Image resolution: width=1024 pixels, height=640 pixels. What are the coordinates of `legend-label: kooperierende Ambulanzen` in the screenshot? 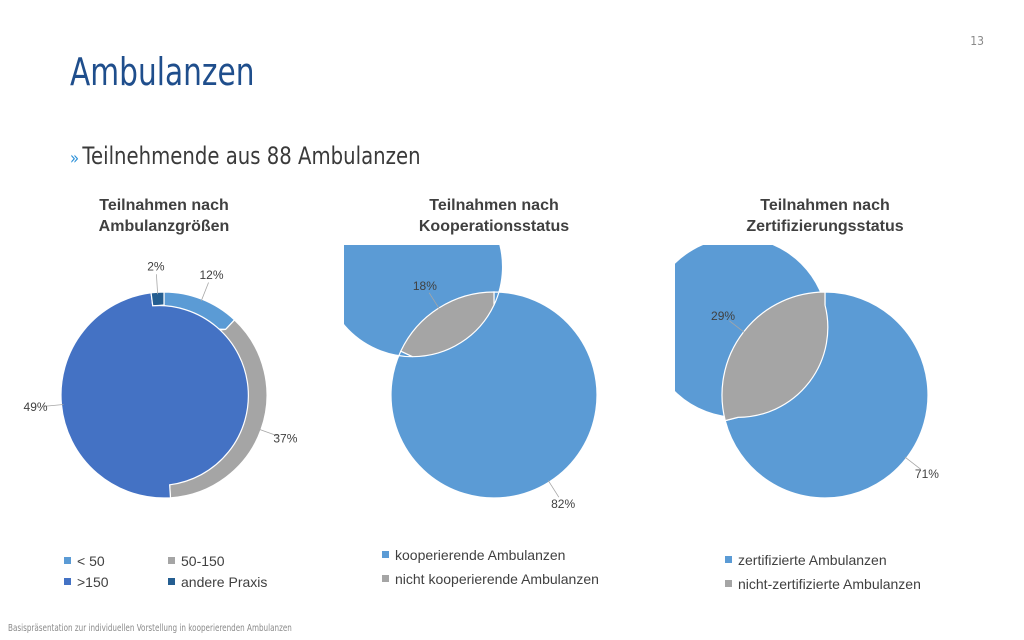 It's located at (480, 555).